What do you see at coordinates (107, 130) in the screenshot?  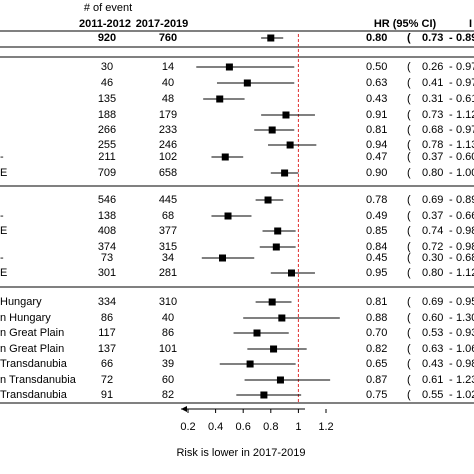 I see `event-count: 266` at bounding box center [107, 130].